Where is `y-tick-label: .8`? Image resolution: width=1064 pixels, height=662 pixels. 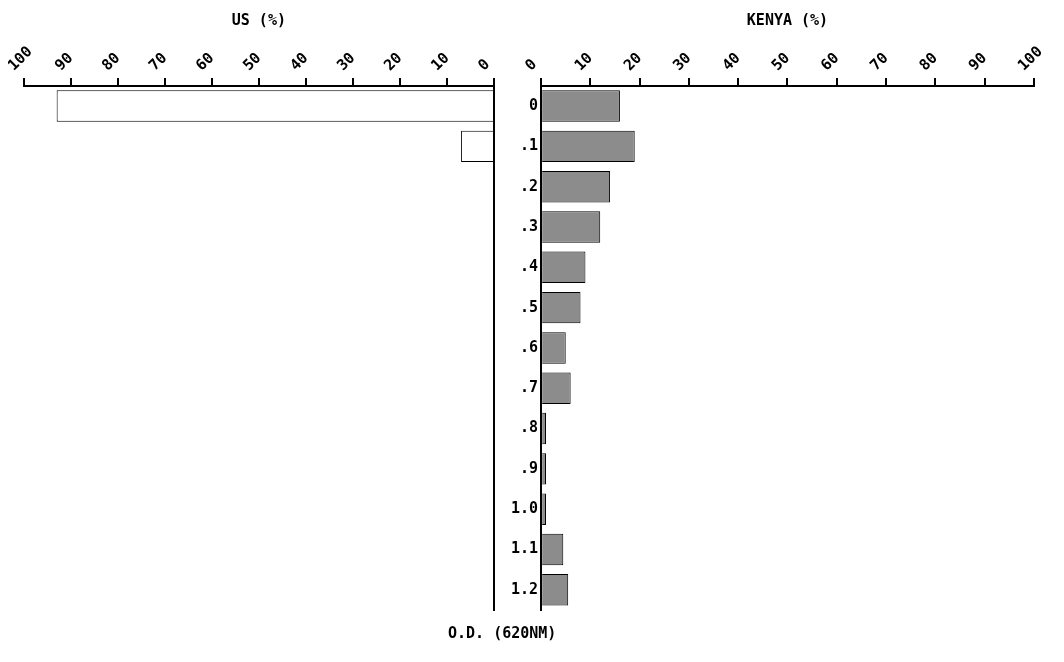 y-tick-label: .8 is located at coordinates (529, 427).